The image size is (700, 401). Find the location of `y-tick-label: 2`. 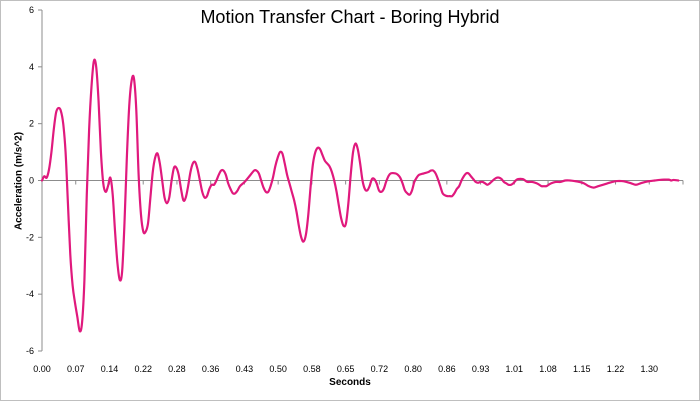

y-tick-label: 2 is located at coordinates (31, 124).